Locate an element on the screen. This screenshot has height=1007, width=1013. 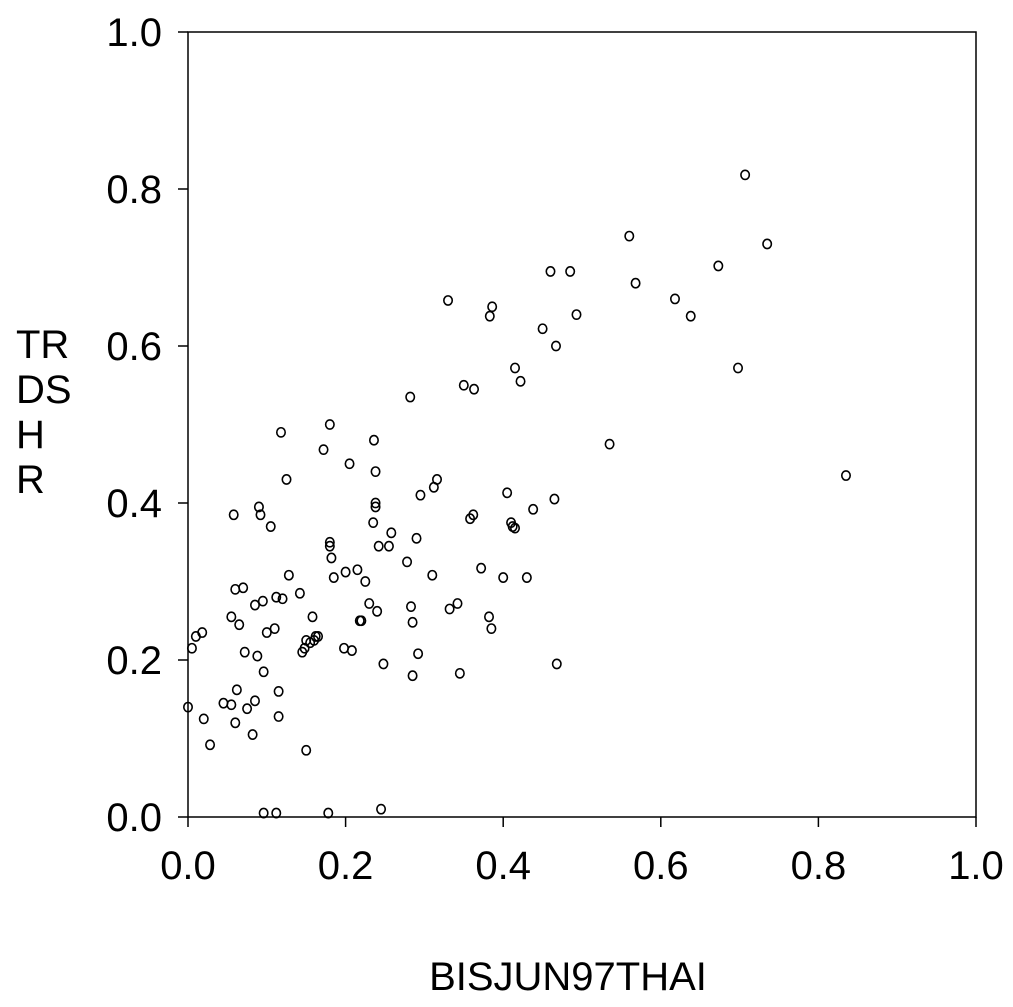
x-tick-label: 0.4 is located at coordinates (503, 866).